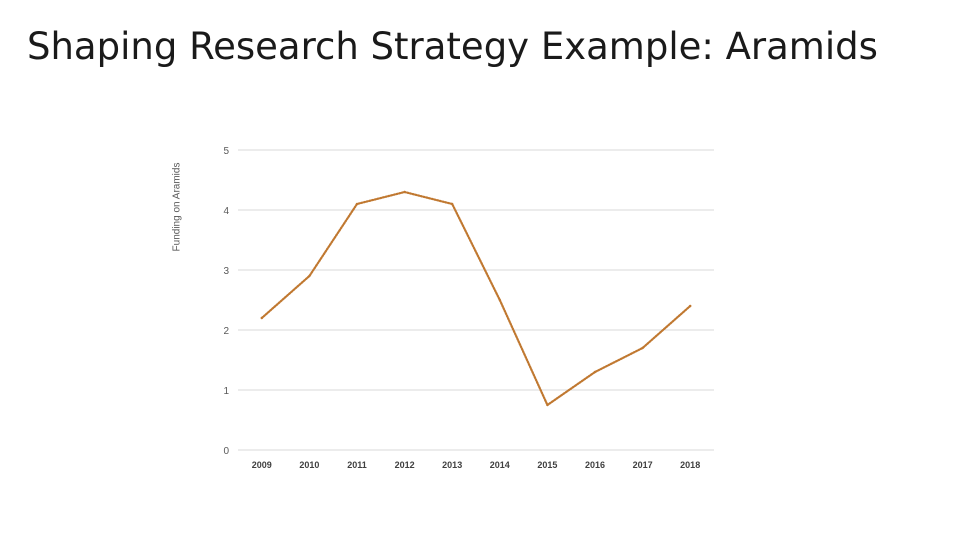  Describe the element at coordinates (500, 465) in the screenshot. I see `x-tick-label: 2014` at that location.